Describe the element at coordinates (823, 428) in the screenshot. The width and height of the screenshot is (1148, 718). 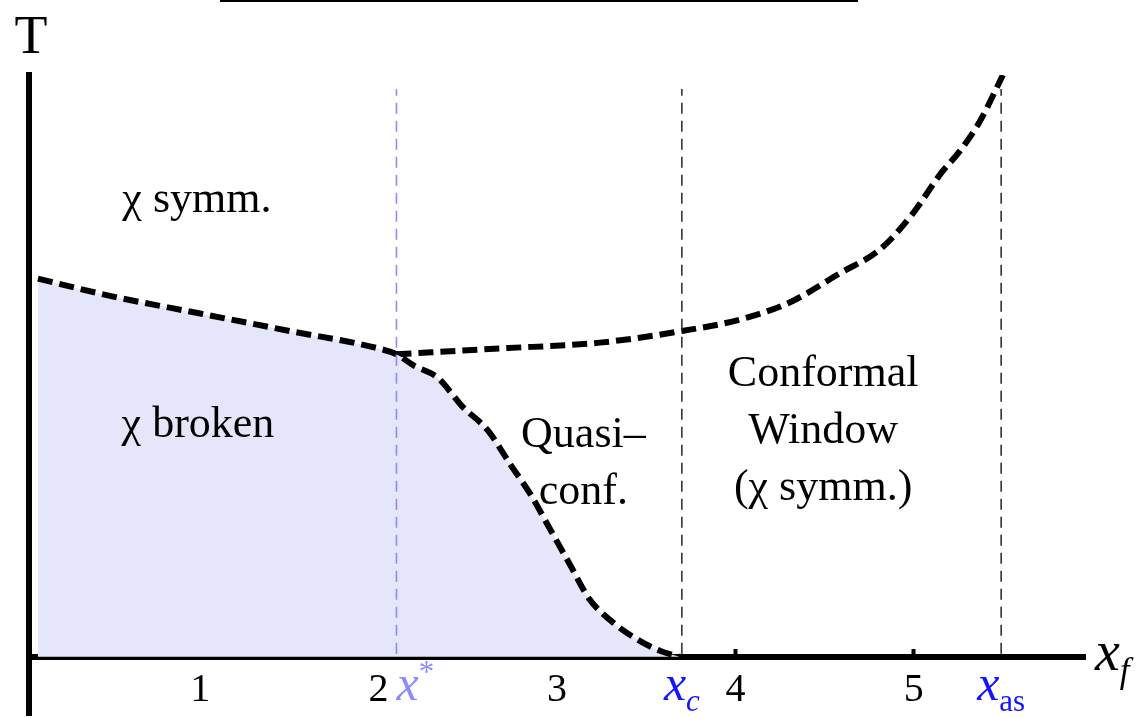
I see `annotation: Conformal Window (χ symm.)` at that location.